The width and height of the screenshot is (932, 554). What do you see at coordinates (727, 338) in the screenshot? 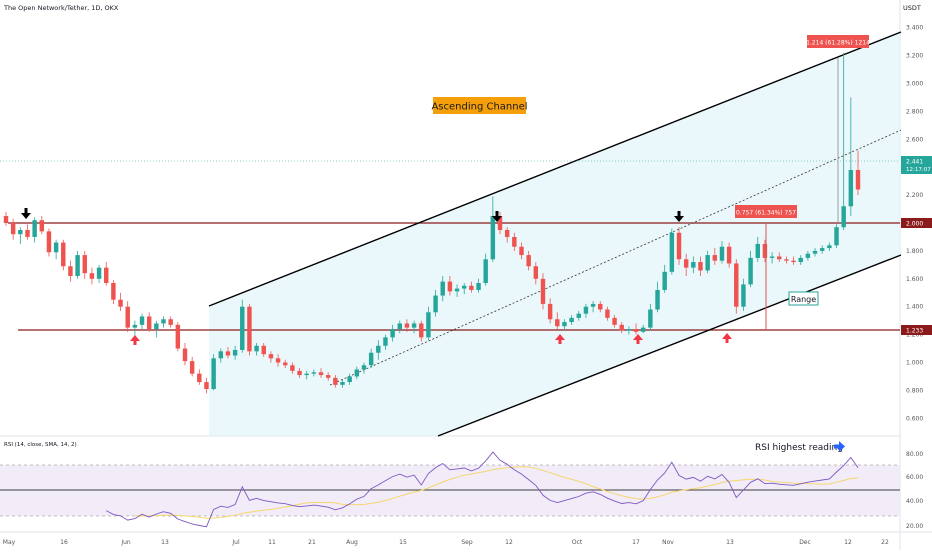
I see `up-arrow-icon` at bounding box center [727, 338].